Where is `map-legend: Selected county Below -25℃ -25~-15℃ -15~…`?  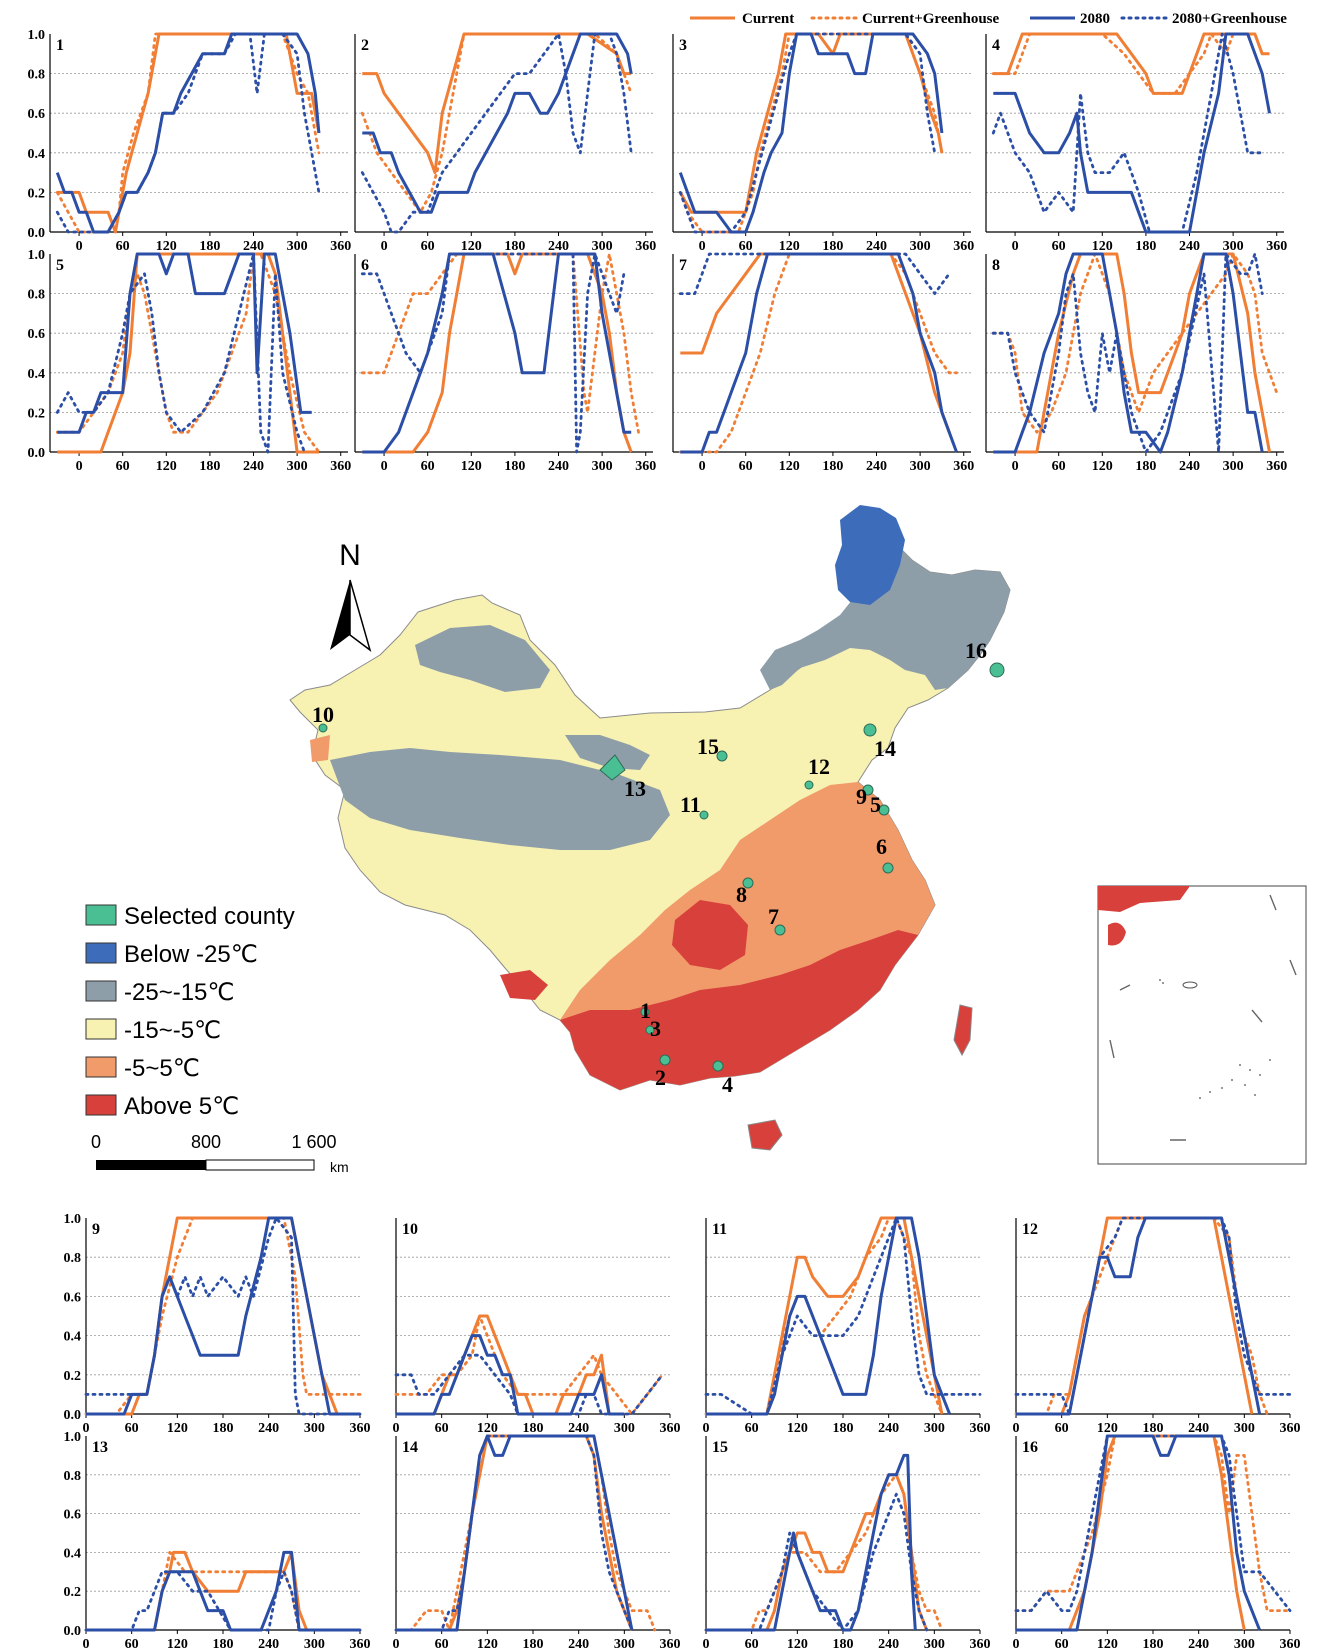 map-legend: Selected county Below -25℃ -25~-15℃ -15~… is located at coordinates (190, 1011).